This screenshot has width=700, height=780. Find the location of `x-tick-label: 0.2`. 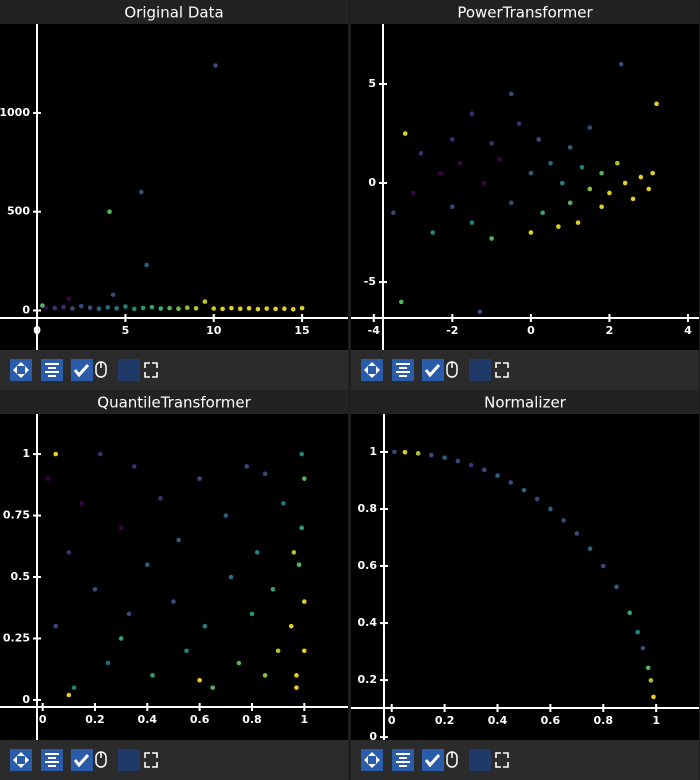

x-tick-label: 0.2 is located at coordinates (95, 719).